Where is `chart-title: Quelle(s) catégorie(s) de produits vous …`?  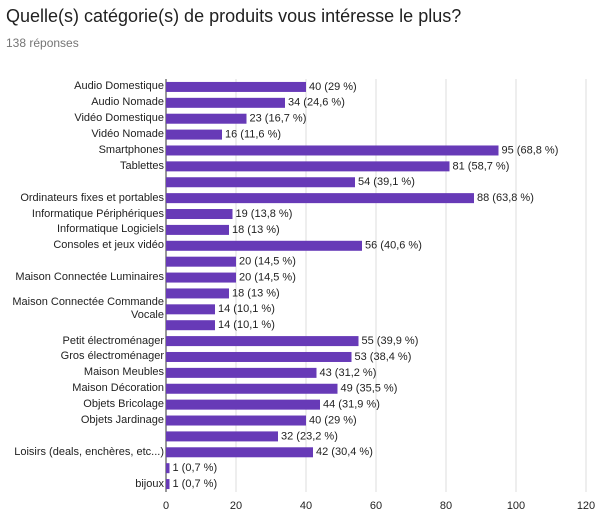
chart-title: Quelle(s) catégorie(s) de produits vous … is located at coordinates (234, 16).